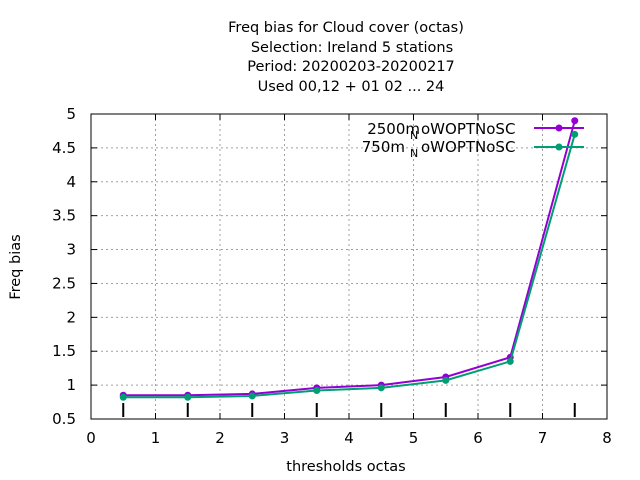  What do you see at coordinates (71, 250) in the screenshot?
I see `y-tick-label: 3` at bounding box center [71, 250].